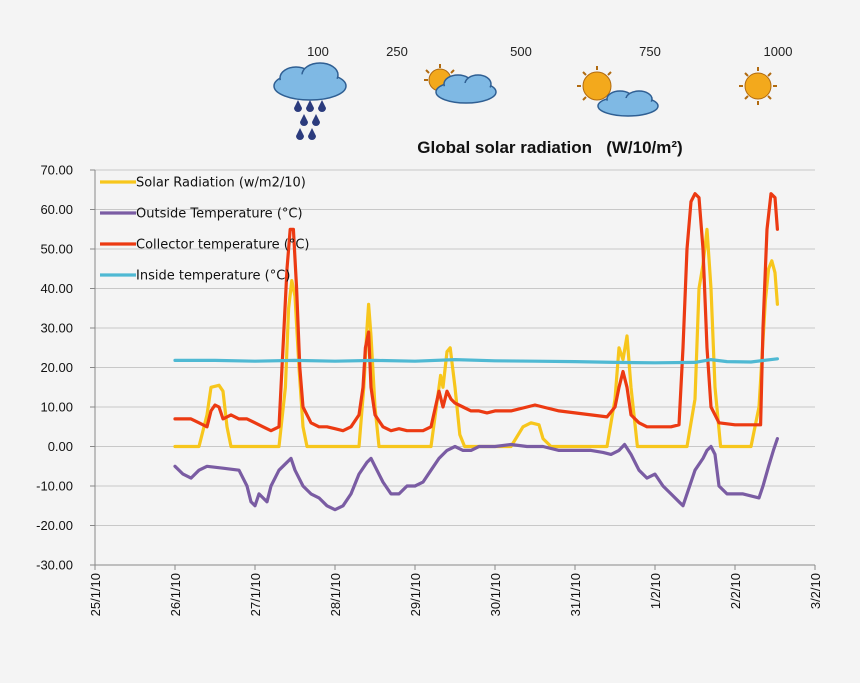 The width and height of the screenshot is (860, 683). I want to click on x-tick-label: 31/1/10, so click(575, 594).